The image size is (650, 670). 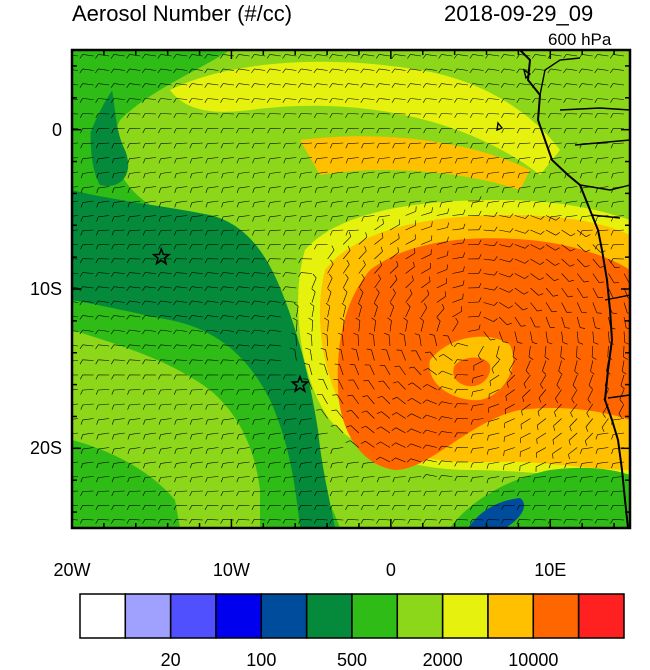 I want to click on colorbar-label: 500, so click(x=352, y=660).